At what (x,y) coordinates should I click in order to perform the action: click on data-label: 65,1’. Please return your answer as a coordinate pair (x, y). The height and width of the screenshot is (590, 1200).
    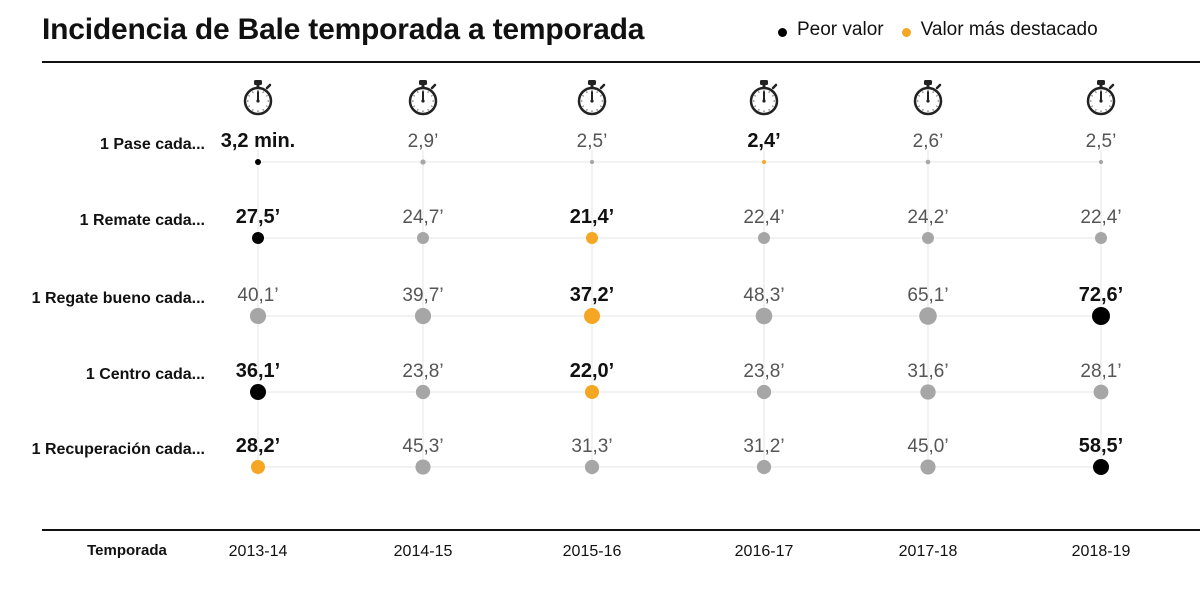
    Looking at the image, I should click on (927, 295).